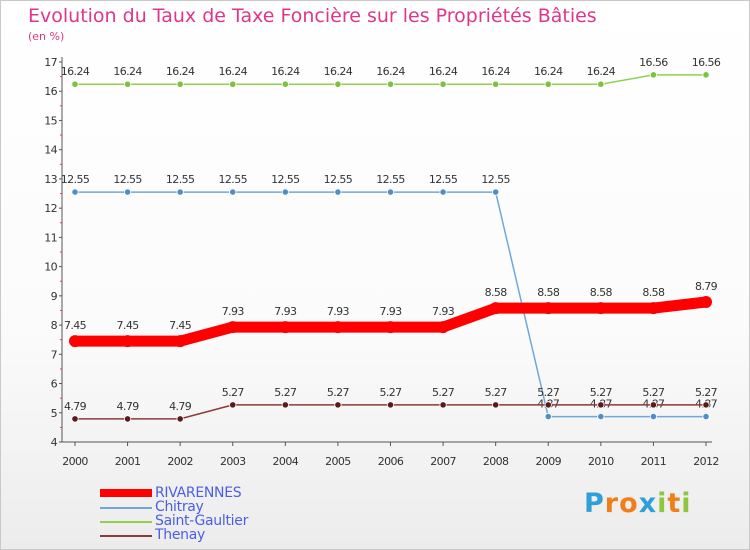 This screenshot has width=750, height=550. Describe the element at coordinates (612, 503) in the screenshot. I see `logo-letter: r` at that location.